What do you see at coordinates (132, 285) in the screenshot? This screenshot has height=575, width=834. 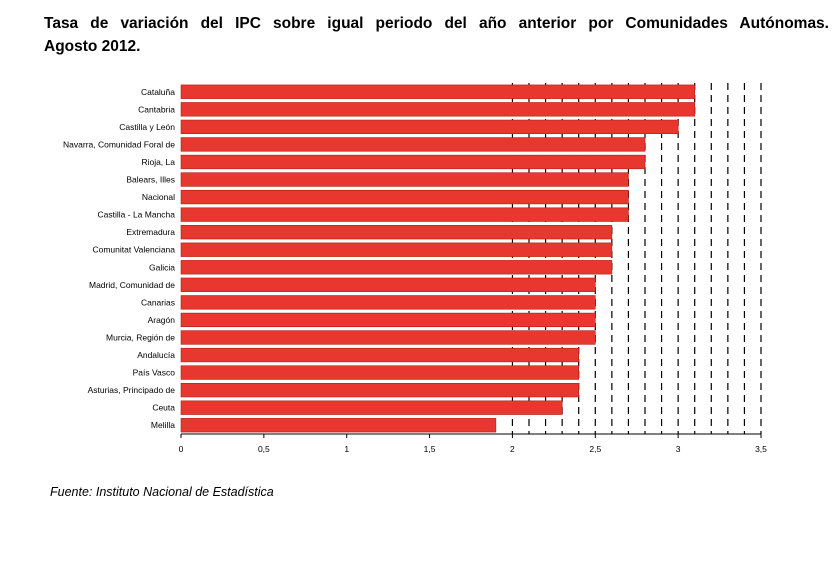 I see `category-label: Madrid, Comunidad de` at bounding box center [132, 285].